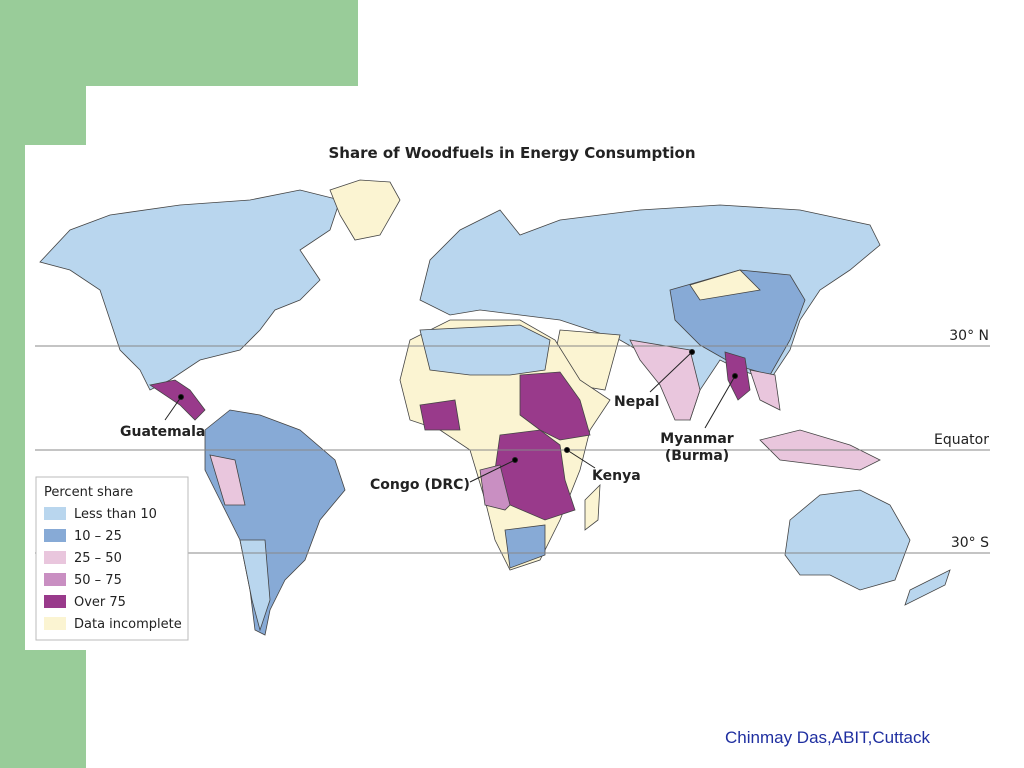 This screenshot has width=1024, height=768. I want to click on east-africa, so click(555, 406).